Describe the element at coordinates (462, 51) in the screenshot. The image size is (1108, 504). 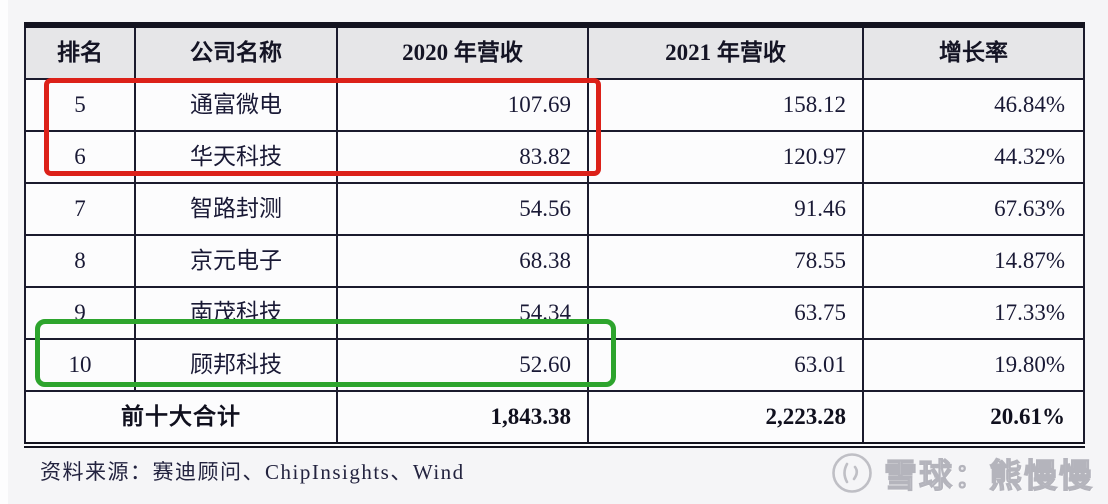
I see `col-header-rev2020: 2020 年营收` at that location.